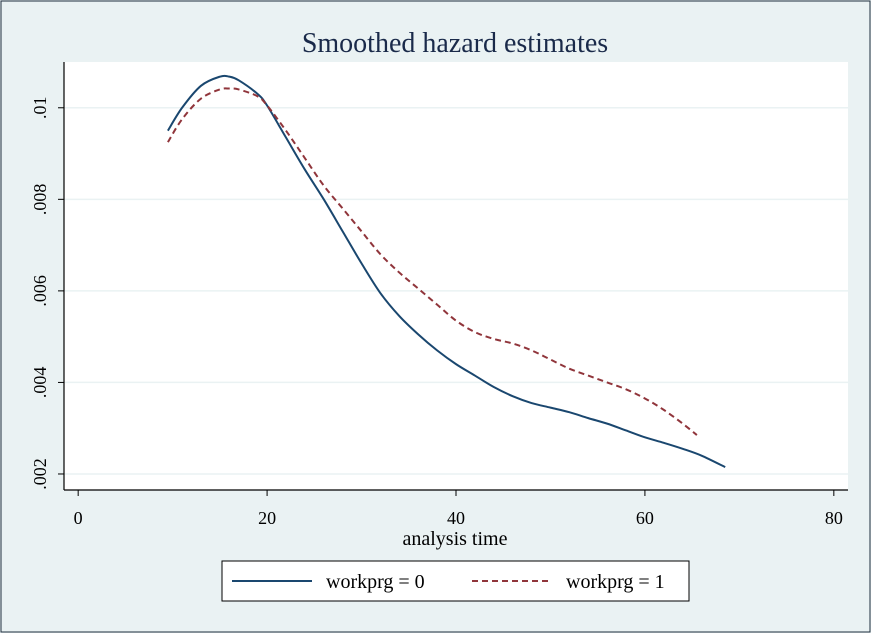 This screenshot has height=633, width=871. What do you see at coordinates (455, 539) in the screenshot?
I see `x-axis-title: analysis time` at bounding box center [455, 539].